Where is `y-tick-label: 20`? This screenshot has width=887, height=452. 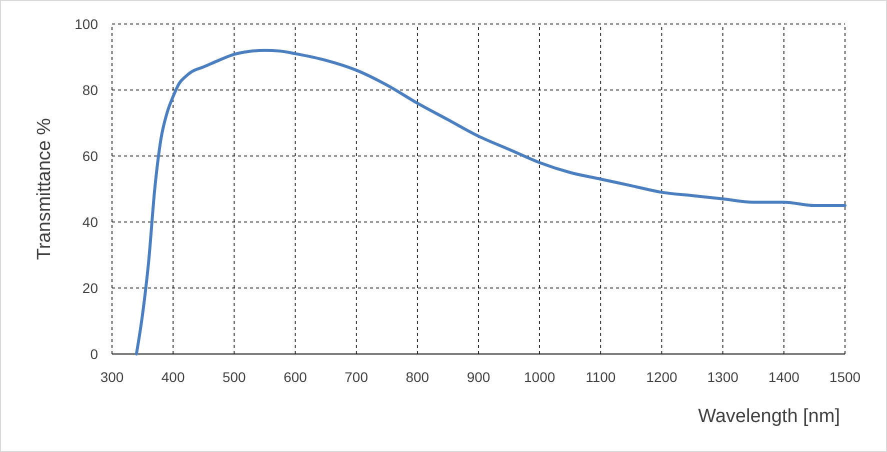
y-tick-label: 20 is located at coordinates (90, 288).